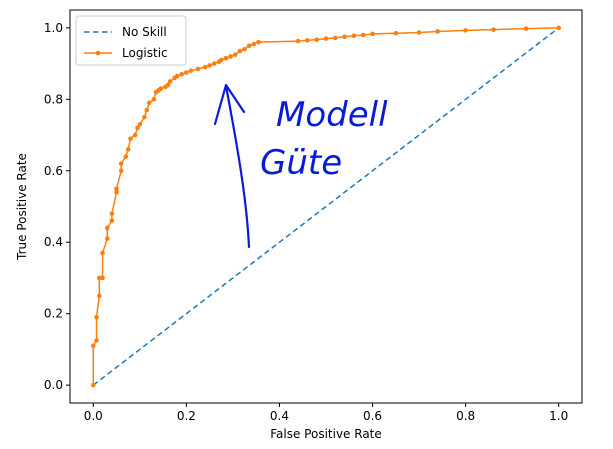 The width and height of the screenshot is (613, 449). Describe the element at coordinates (465, 416) in the screenshot. I see `x-tick-label: 0.8` at that location.